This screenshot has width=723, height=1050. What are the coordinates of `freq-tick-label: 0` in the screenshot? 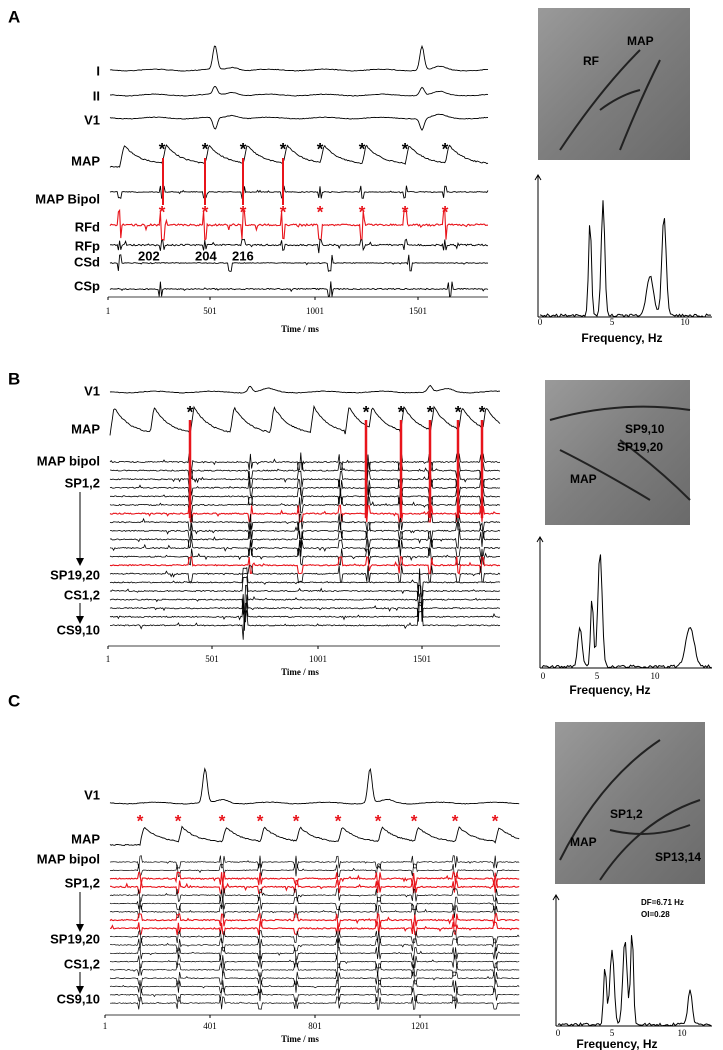 It's located at (558, 1033).